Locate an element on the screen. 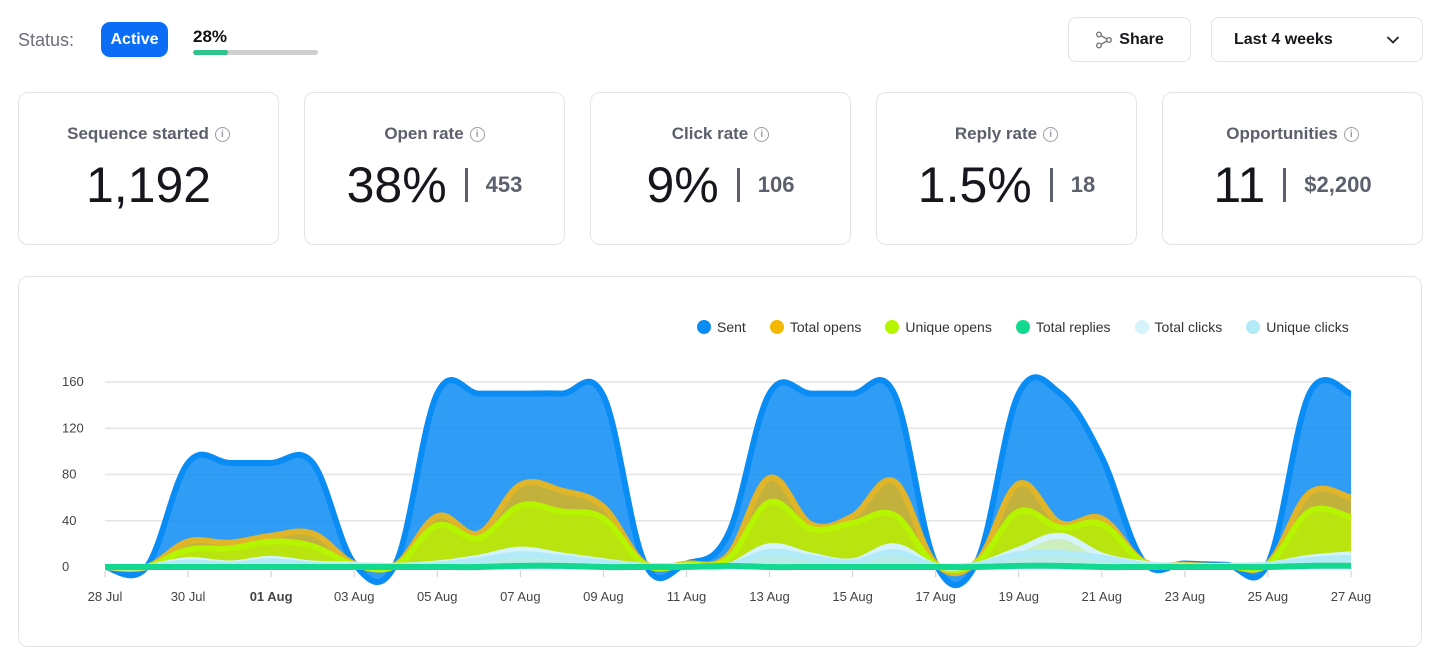  x-tick-label: 19 Aug is located at coordinates (1018, 596).